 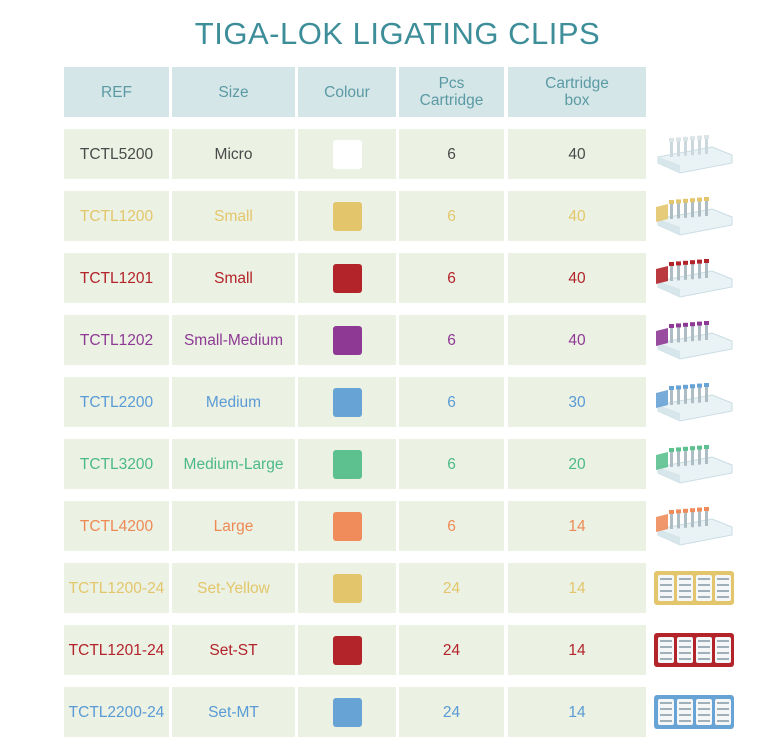 I want to click on blue-cartridge-image, so click(x=694, y=402).